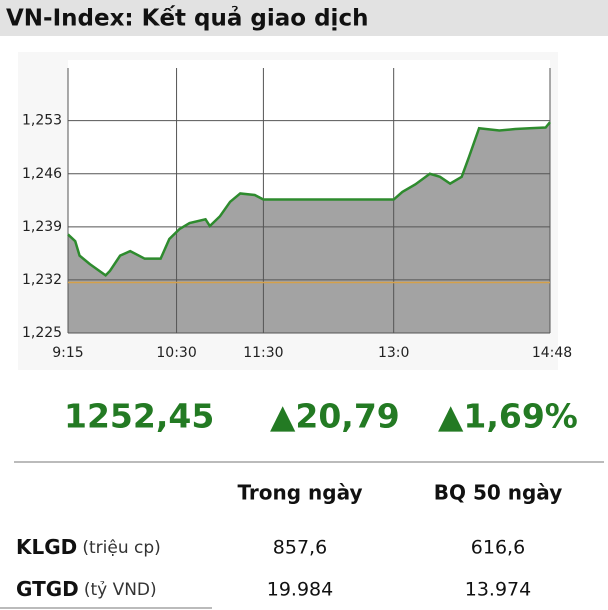  Describe the element at coordinates (42, 227) in the screenshot. I see `y-tick-label: 1,239` at that location.